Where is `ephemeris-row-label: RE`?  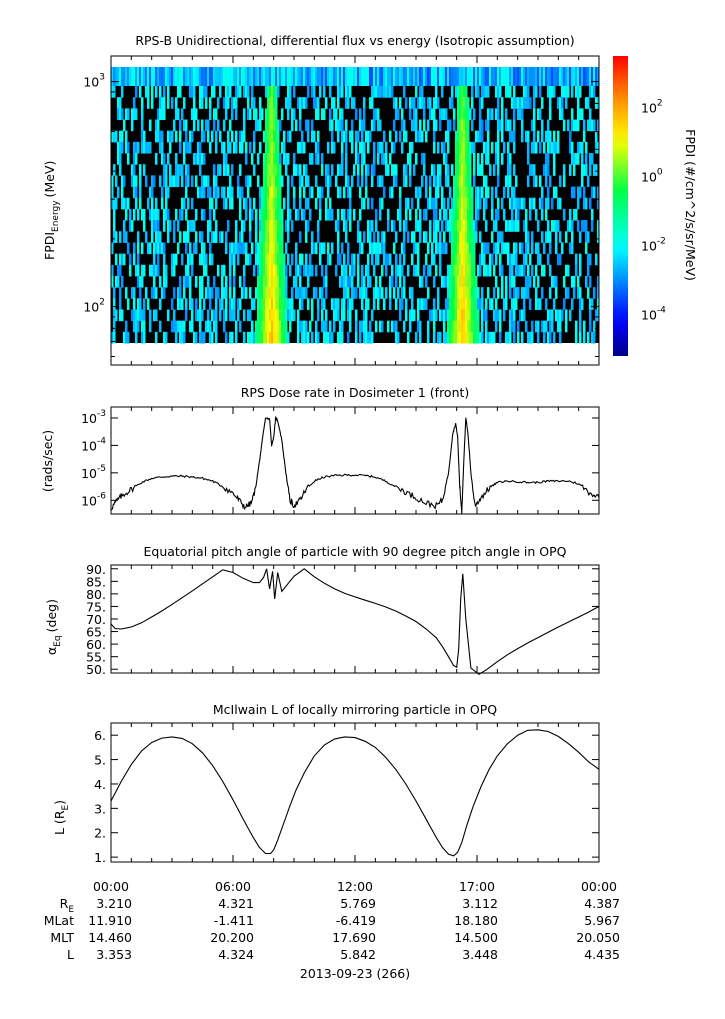 ephemeris-row-label: RE is located at coordinates (67, 905).